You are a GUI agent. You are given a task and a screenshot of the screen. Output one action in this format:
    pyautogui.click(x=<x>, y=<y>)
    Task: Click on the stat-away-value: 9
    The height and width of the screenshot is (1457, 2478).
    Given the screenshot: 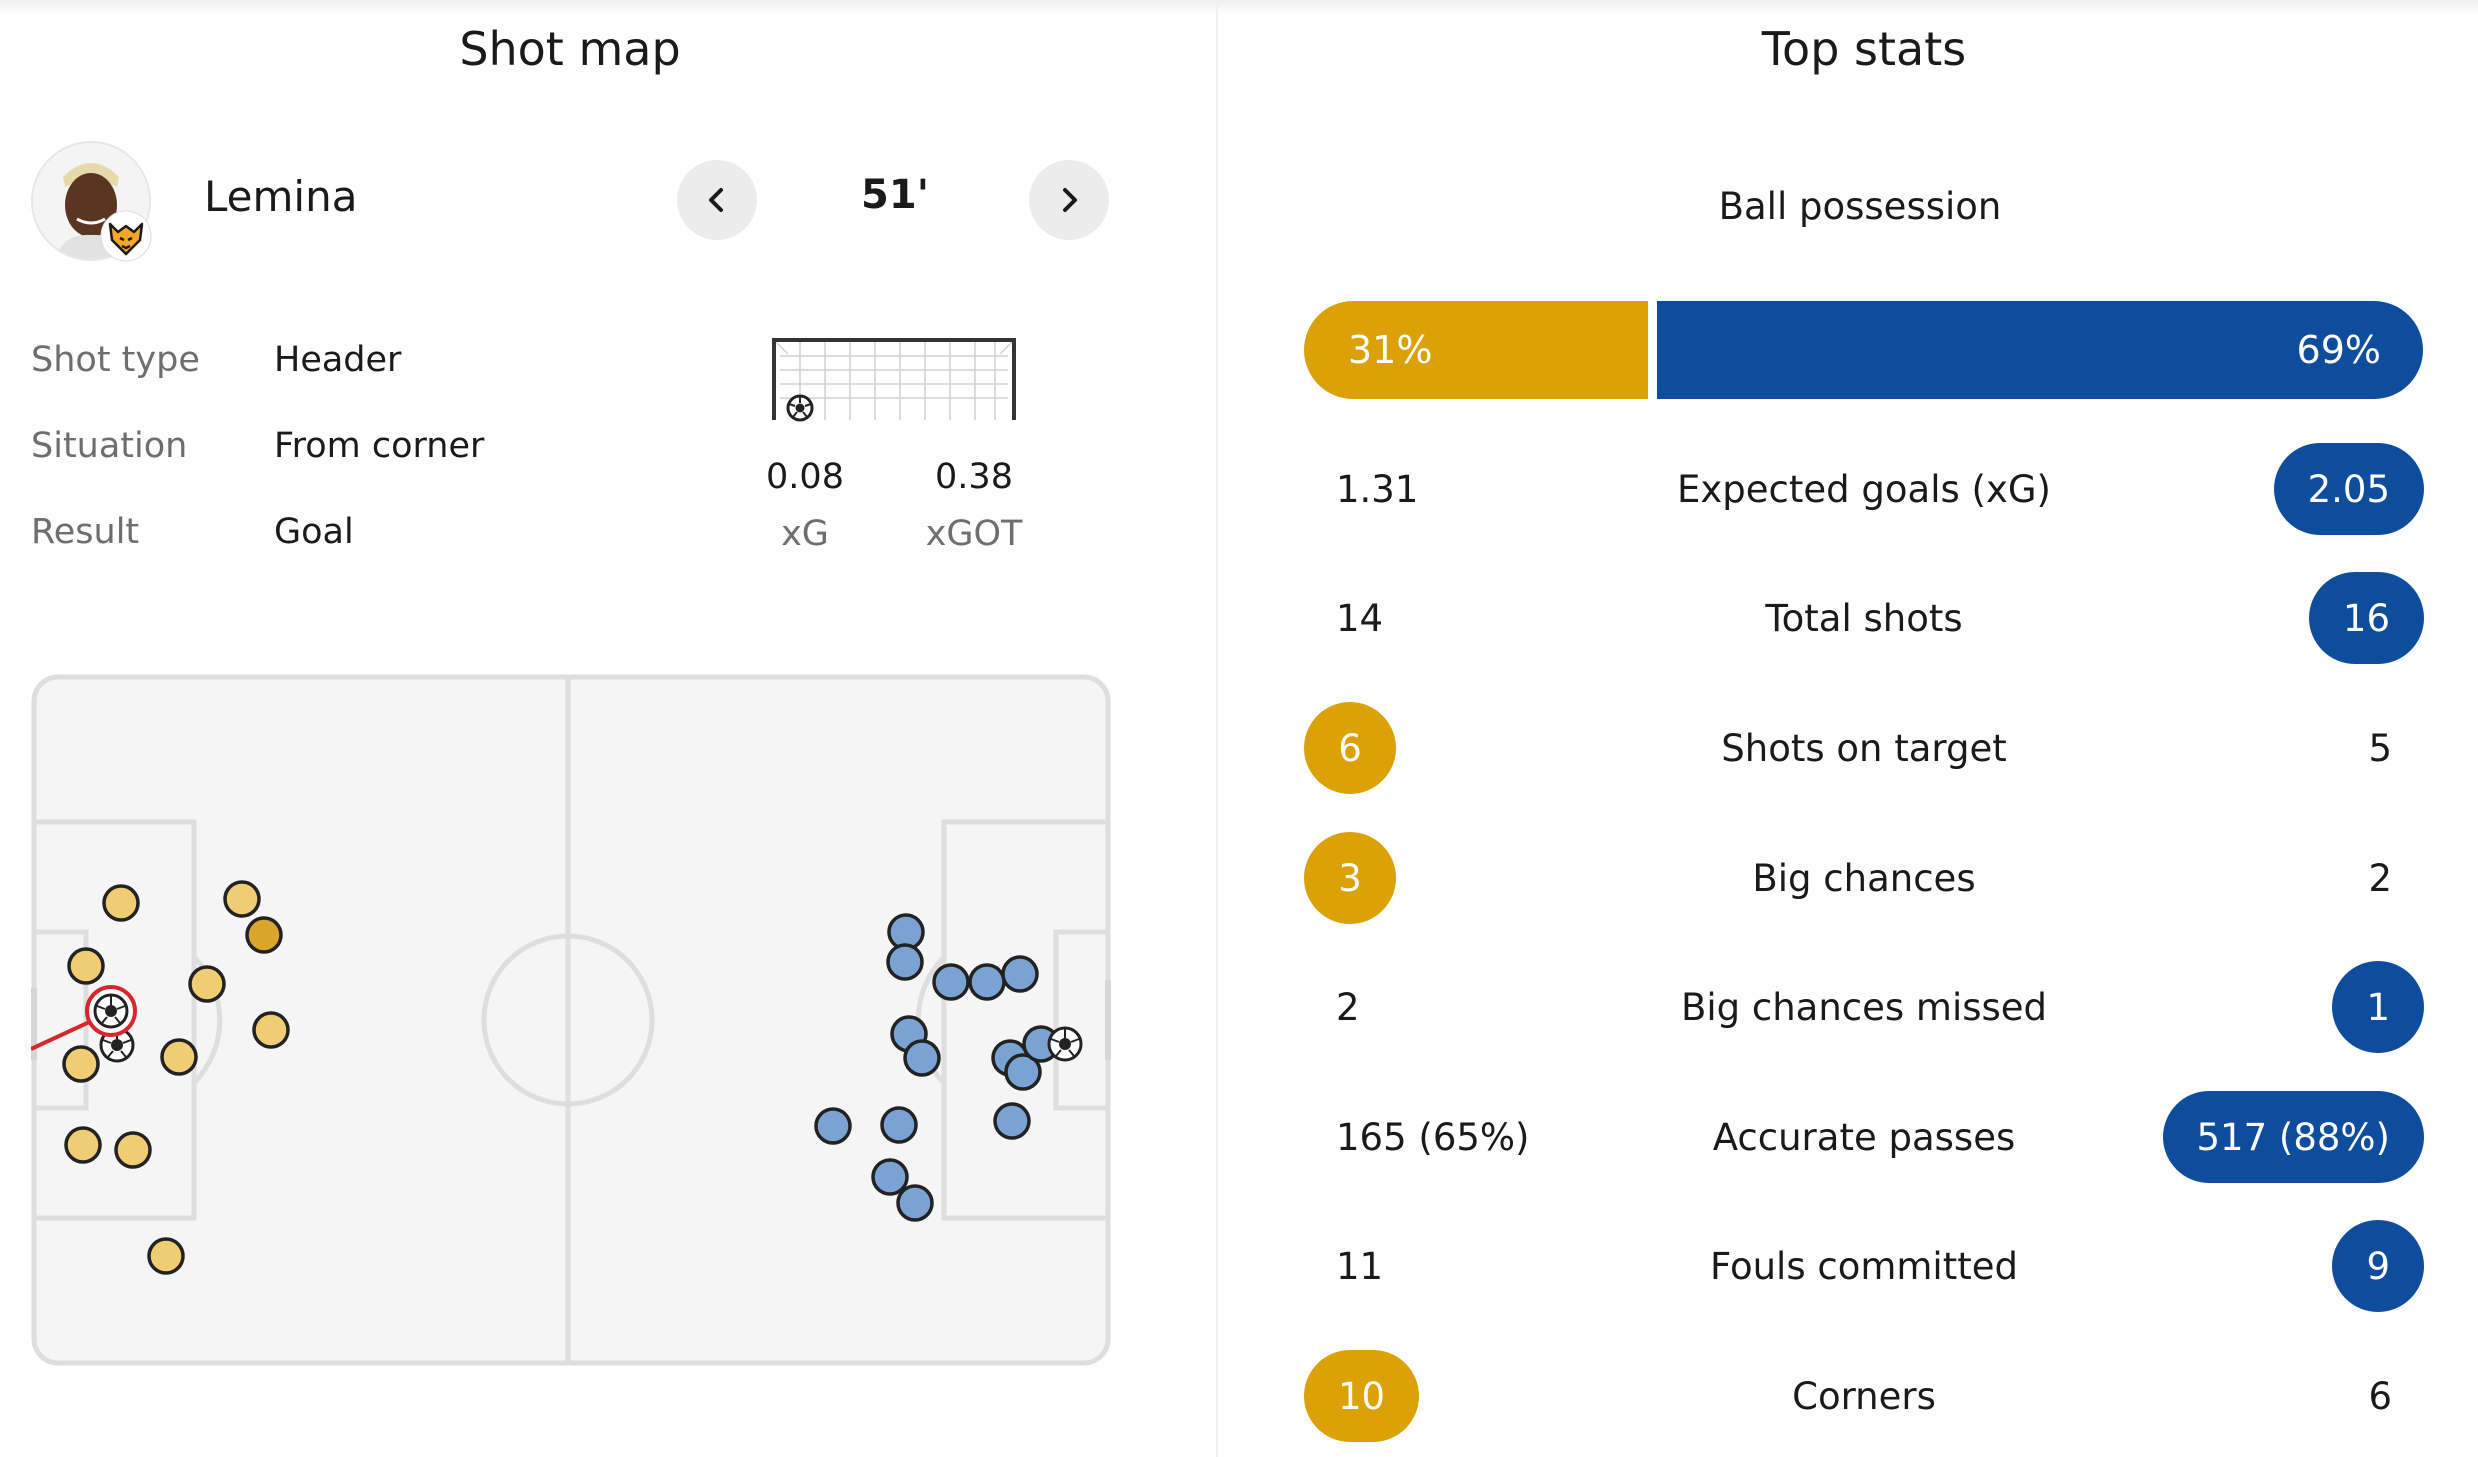 What is the action you would take?
    pyautogui.click(x=2378, y=1266)
    